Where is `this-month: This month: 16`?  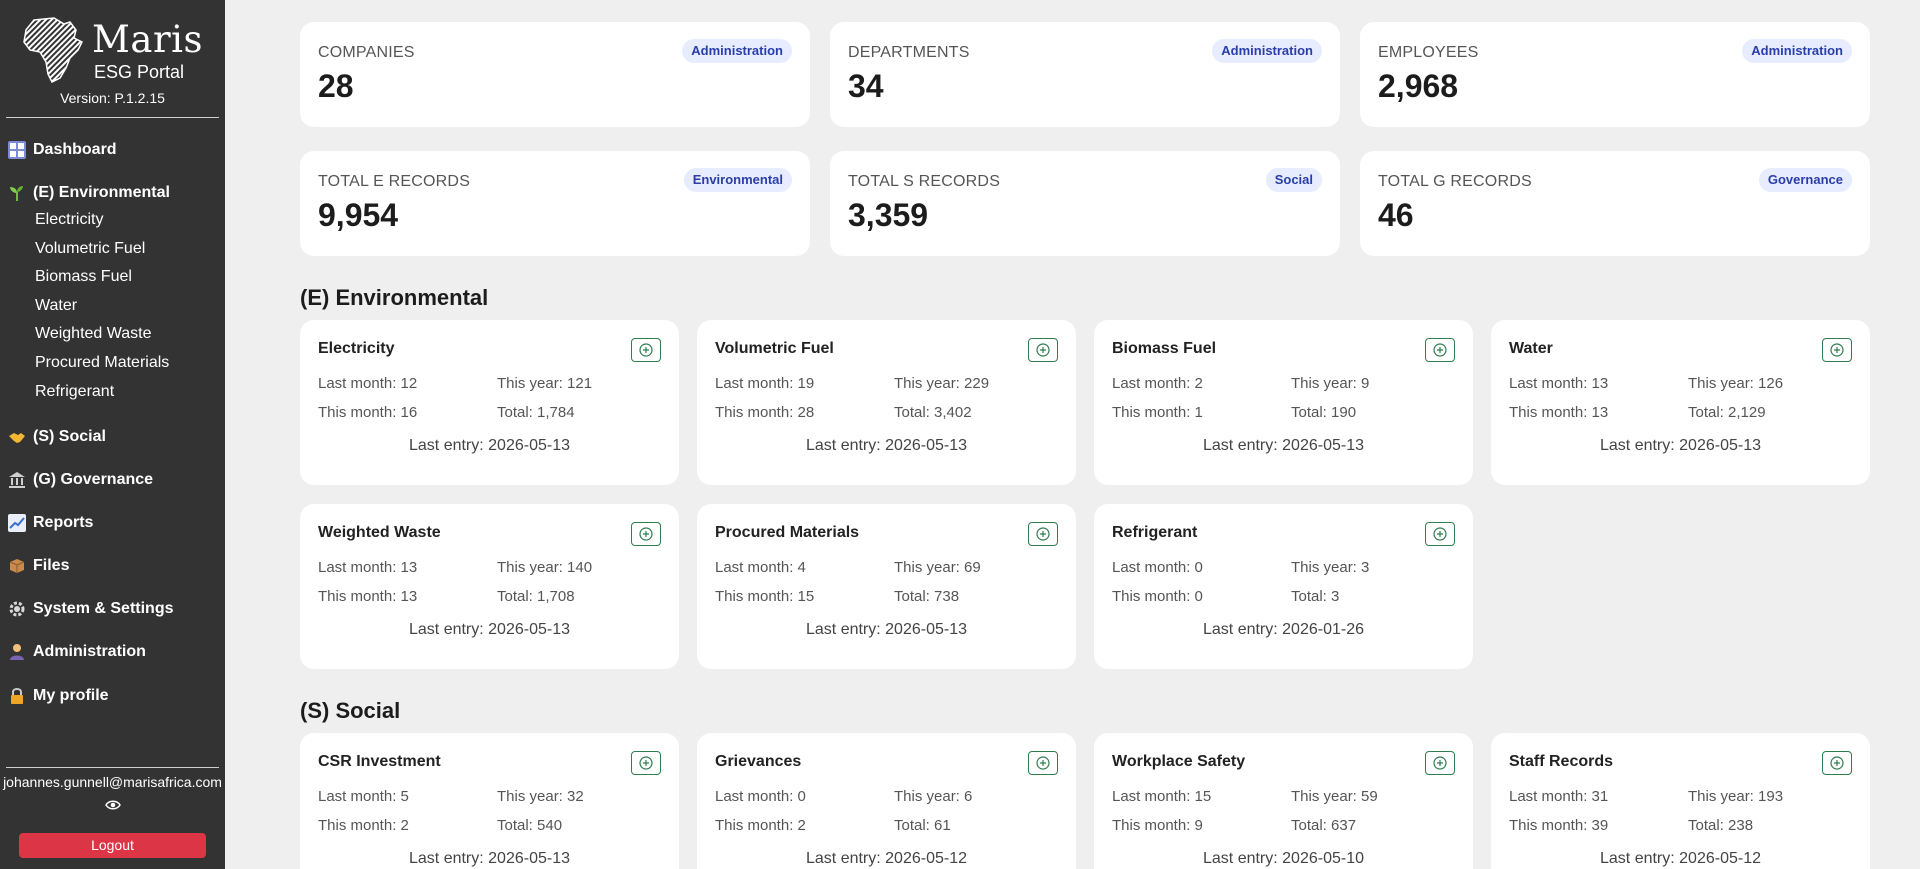 this-month: This month: 16 is located at coordinates (368, 412).